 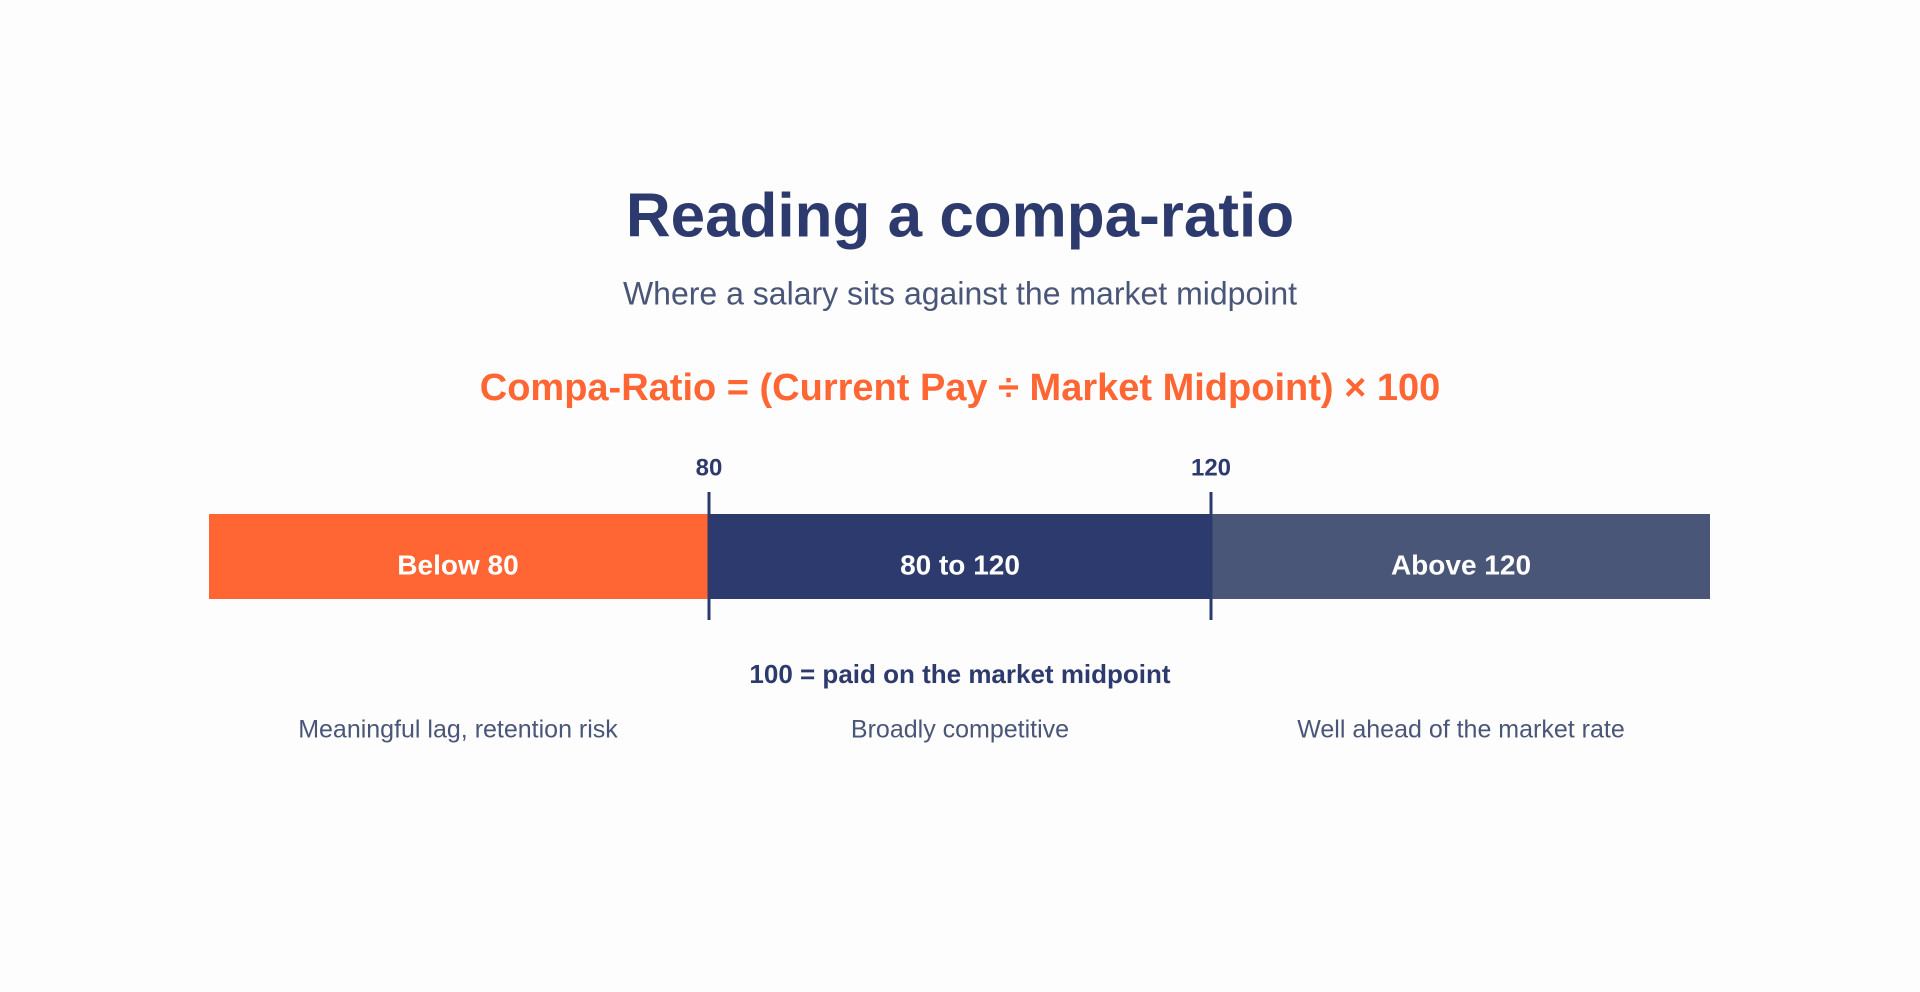 I want to click on title: Reading a compa-ratio, so click(x=960, y=215).